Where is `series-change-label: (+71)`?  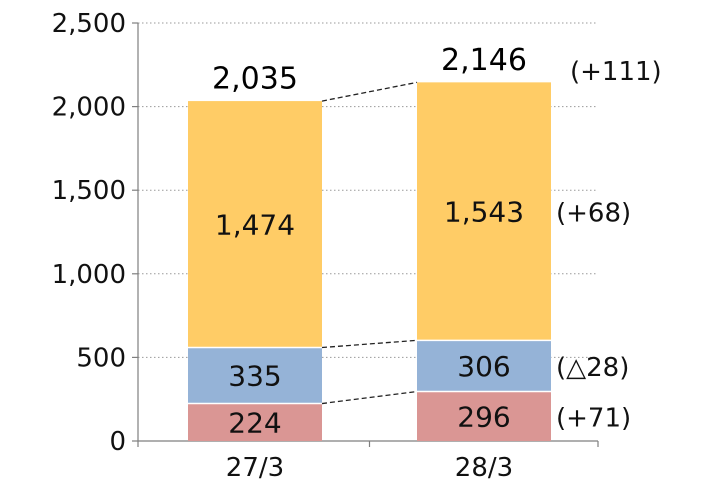
series-change-label: (+71) is located at coordinates (593, 418).